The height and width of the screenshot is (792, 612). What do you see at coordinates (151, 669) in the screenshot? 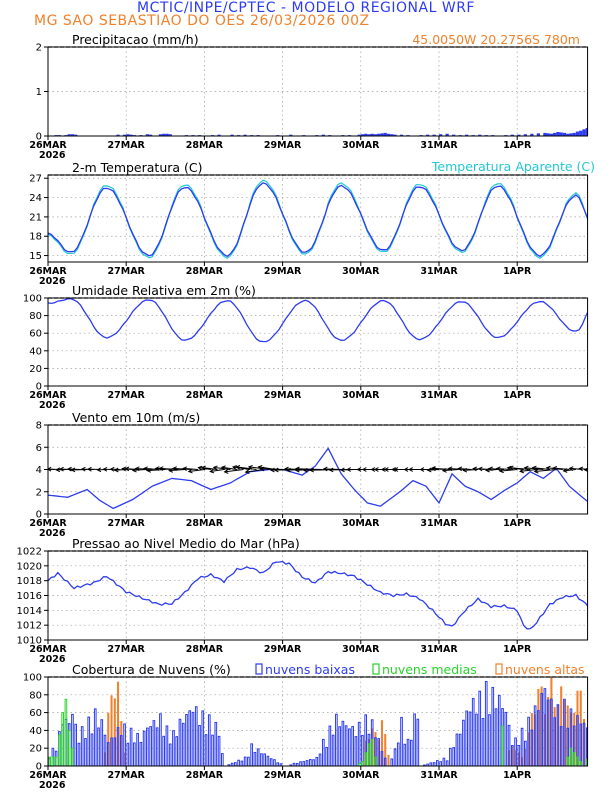
I see `panel-title-clouds: Cobertura de Nuvens (%)` at bounding box center [151, 669].